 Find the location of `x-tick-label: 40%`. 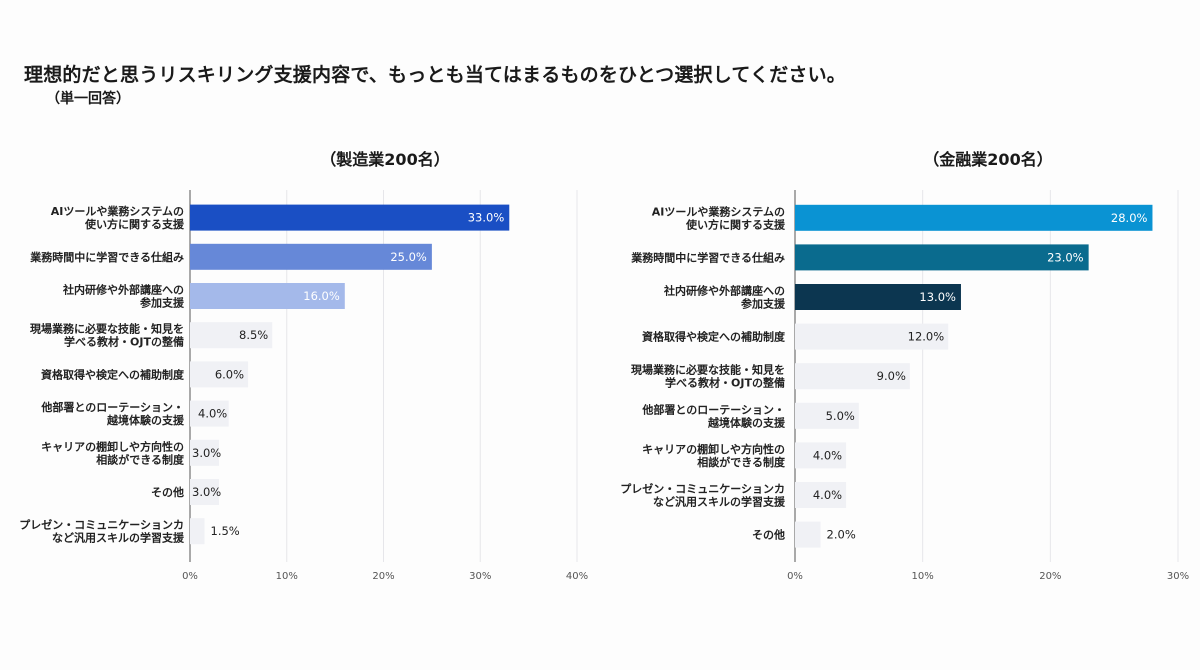

x-tick-label: 40% is located at coordinates (577, 576).